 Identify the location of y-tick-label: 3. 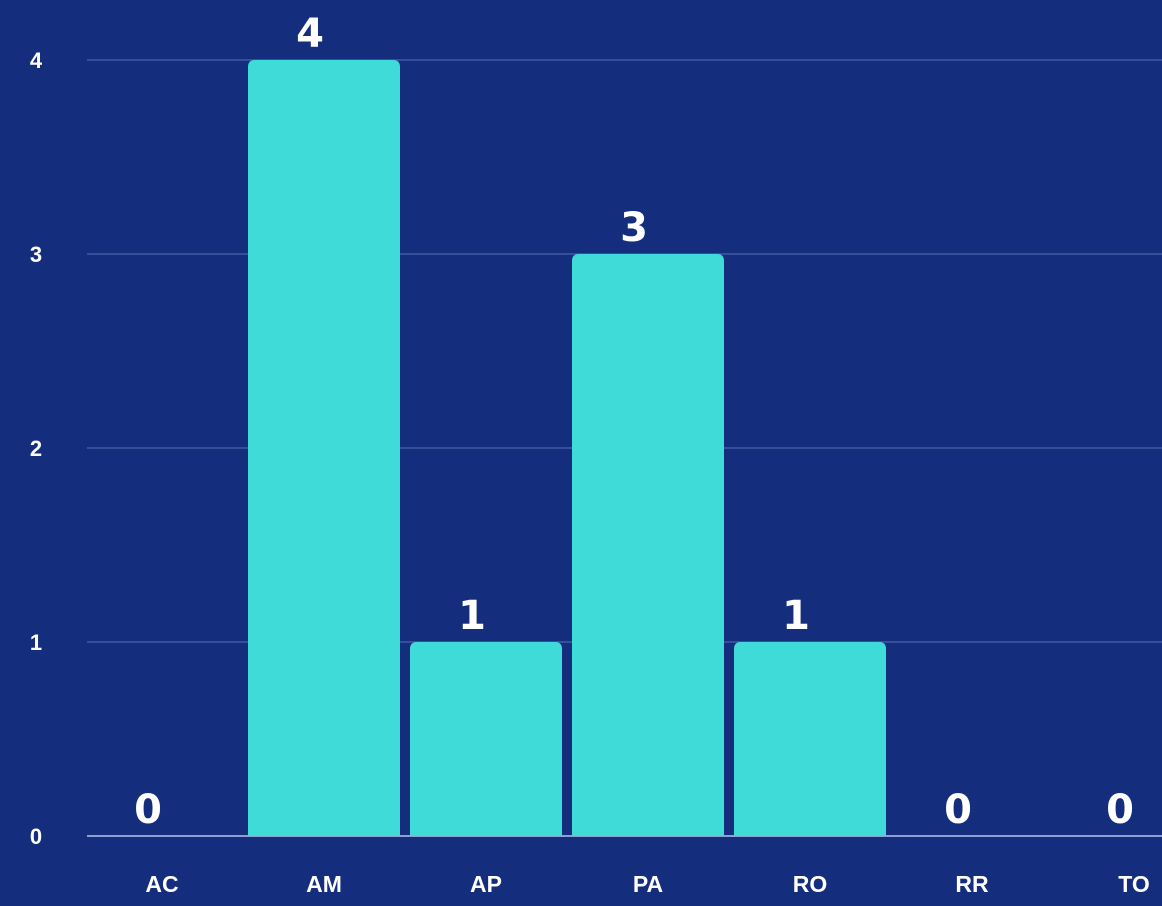
(36, 254).